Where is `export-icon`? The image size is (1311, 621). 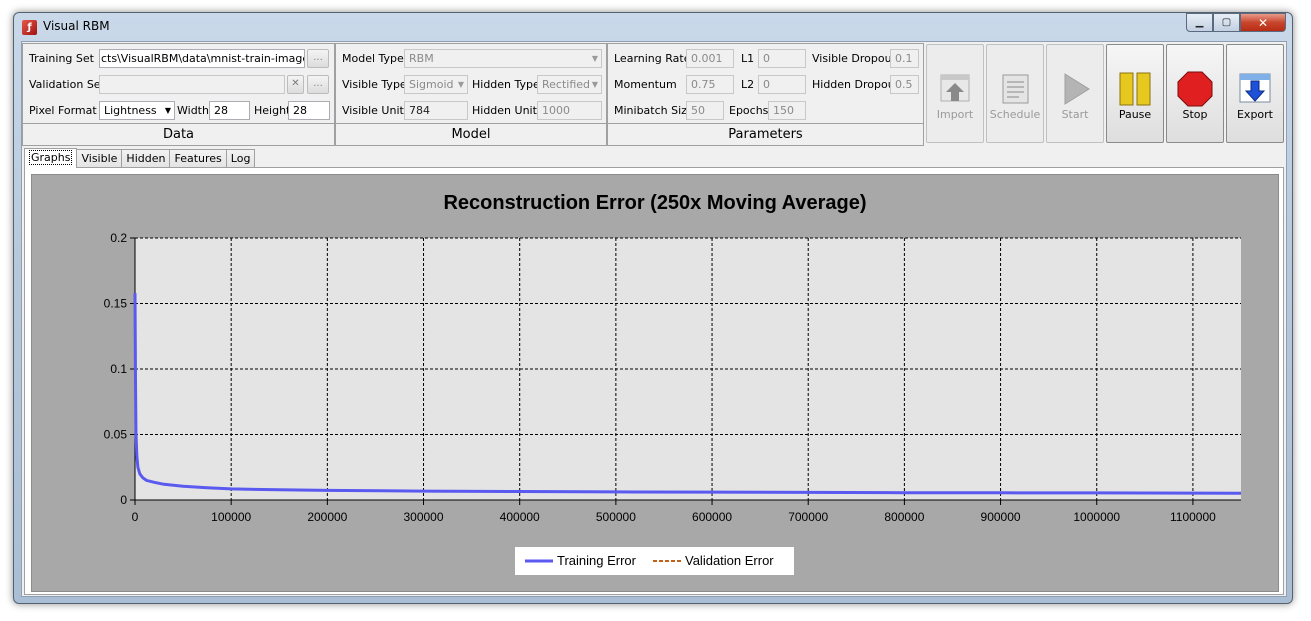
export-icon is located at coordinates (1255, 88).